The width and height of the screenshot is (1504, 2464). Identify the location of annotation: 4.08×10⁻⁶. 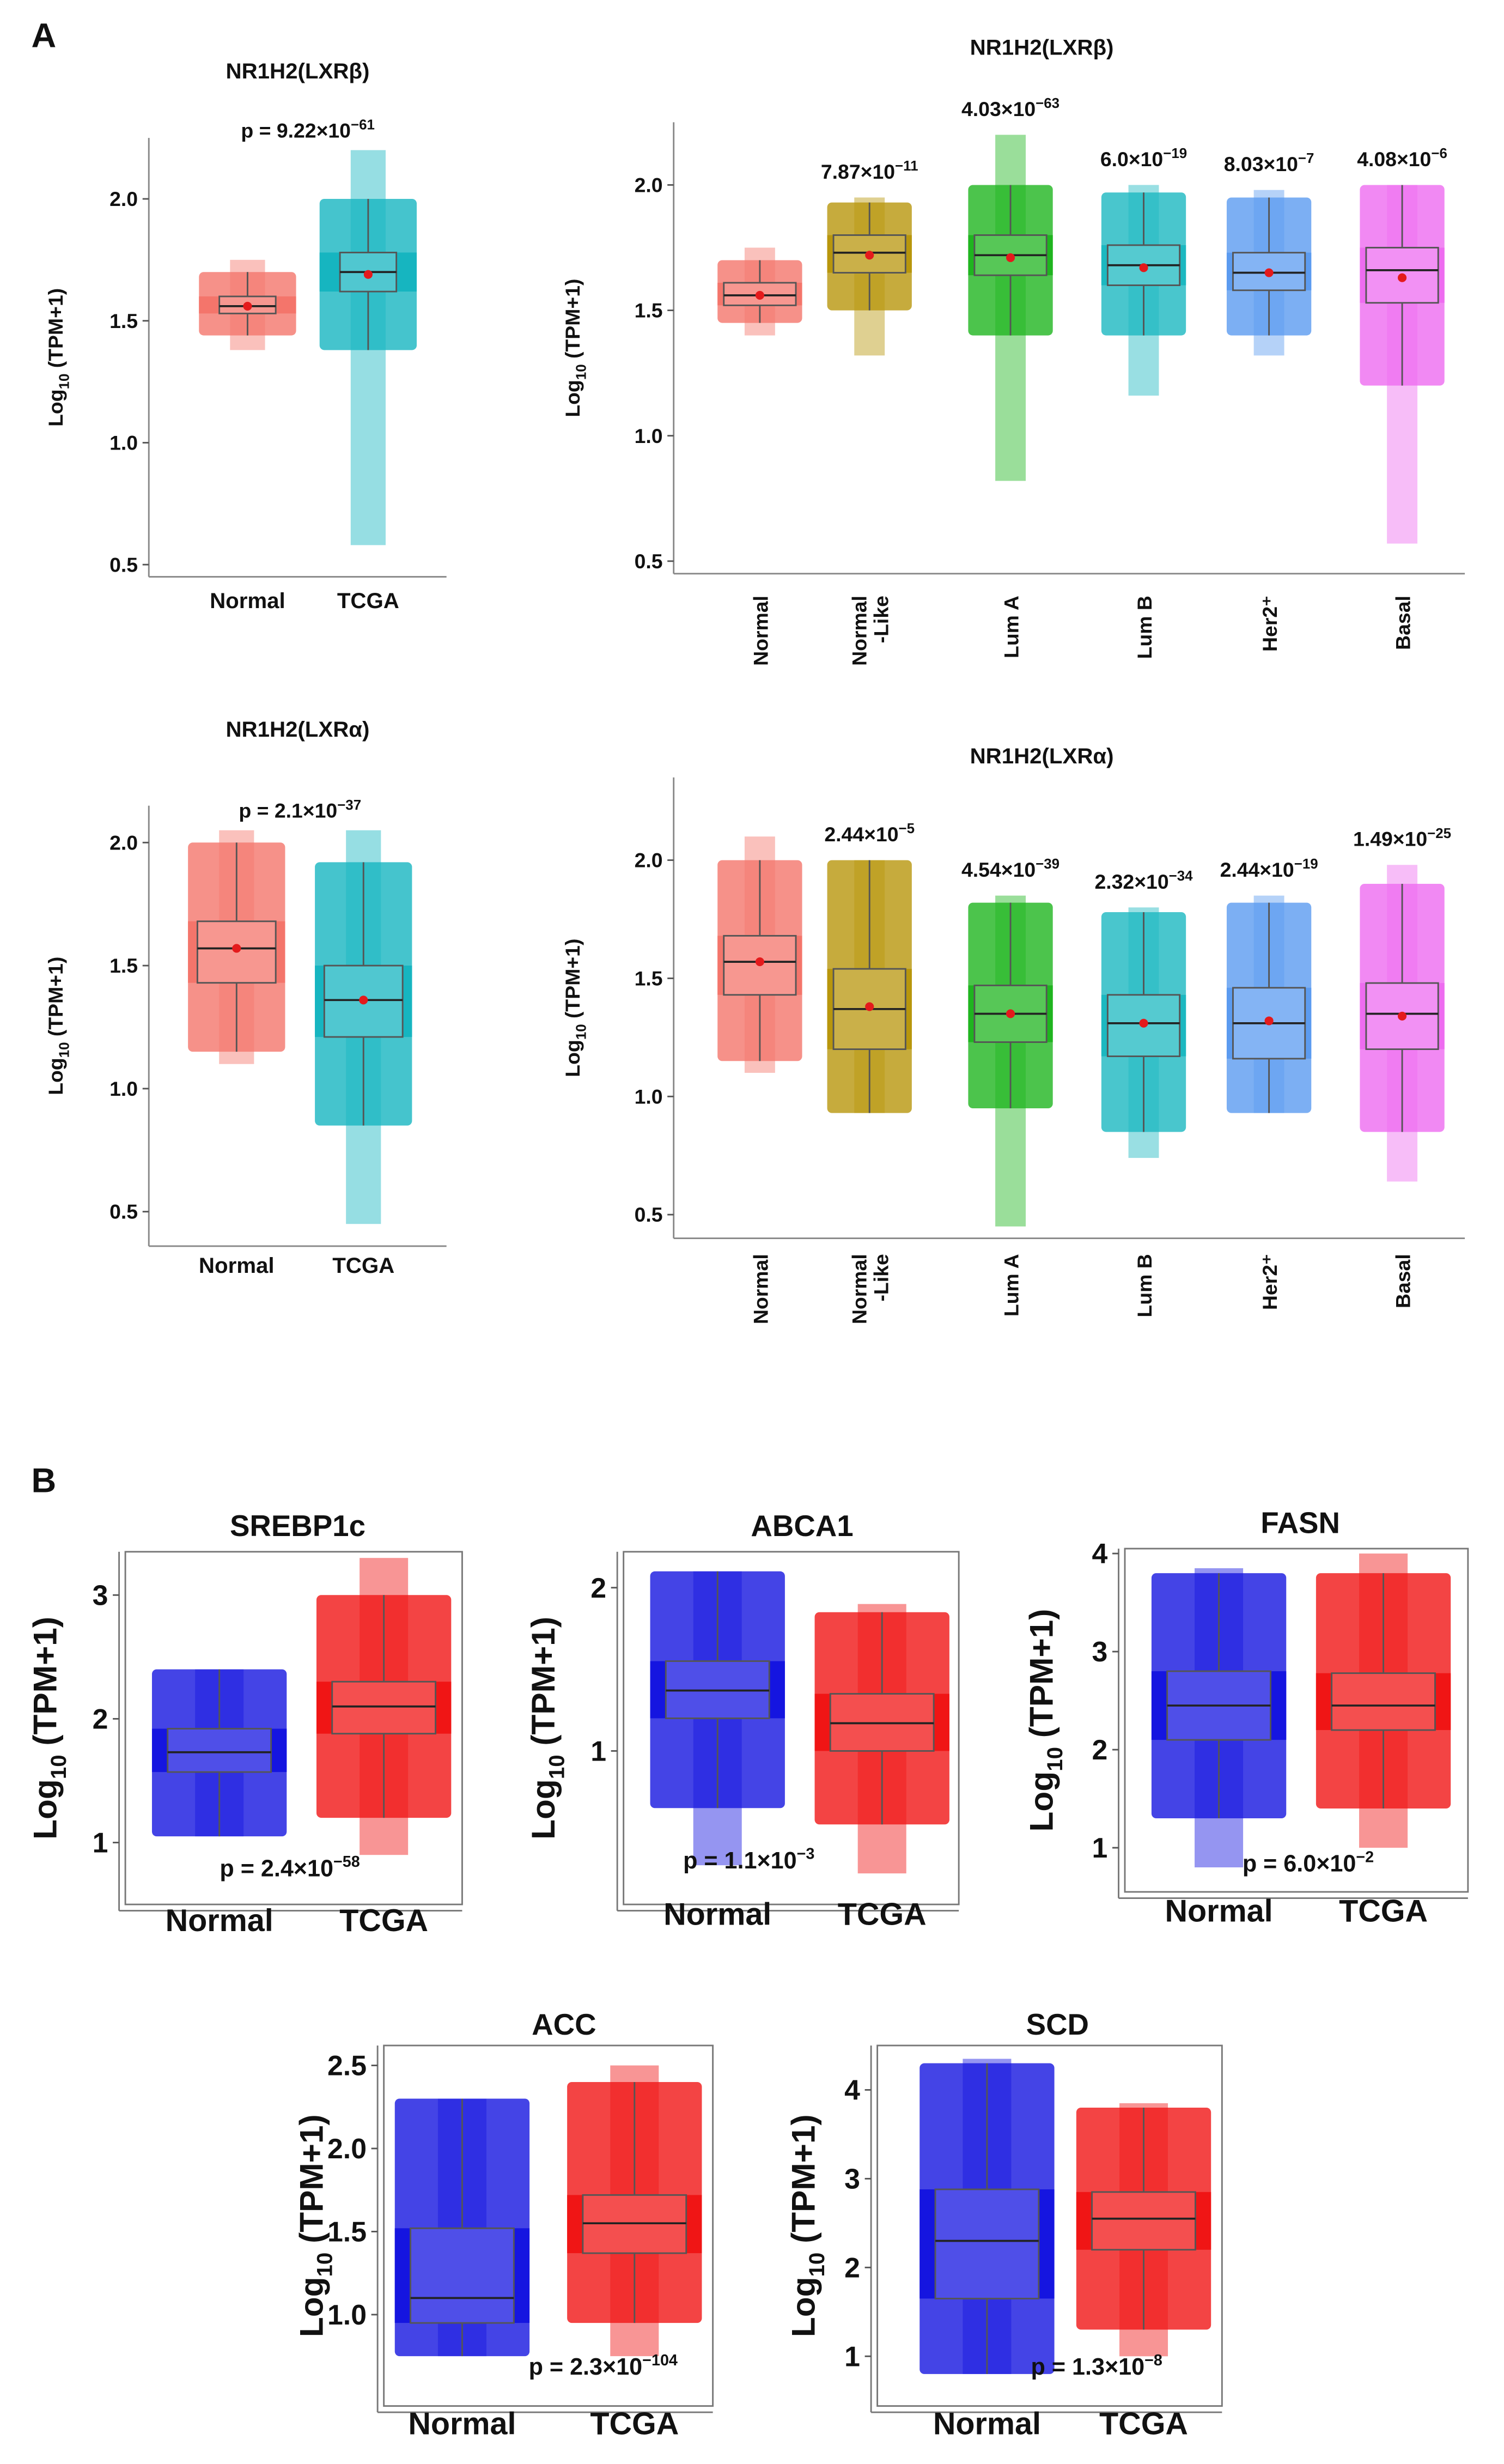
(1402, 158).